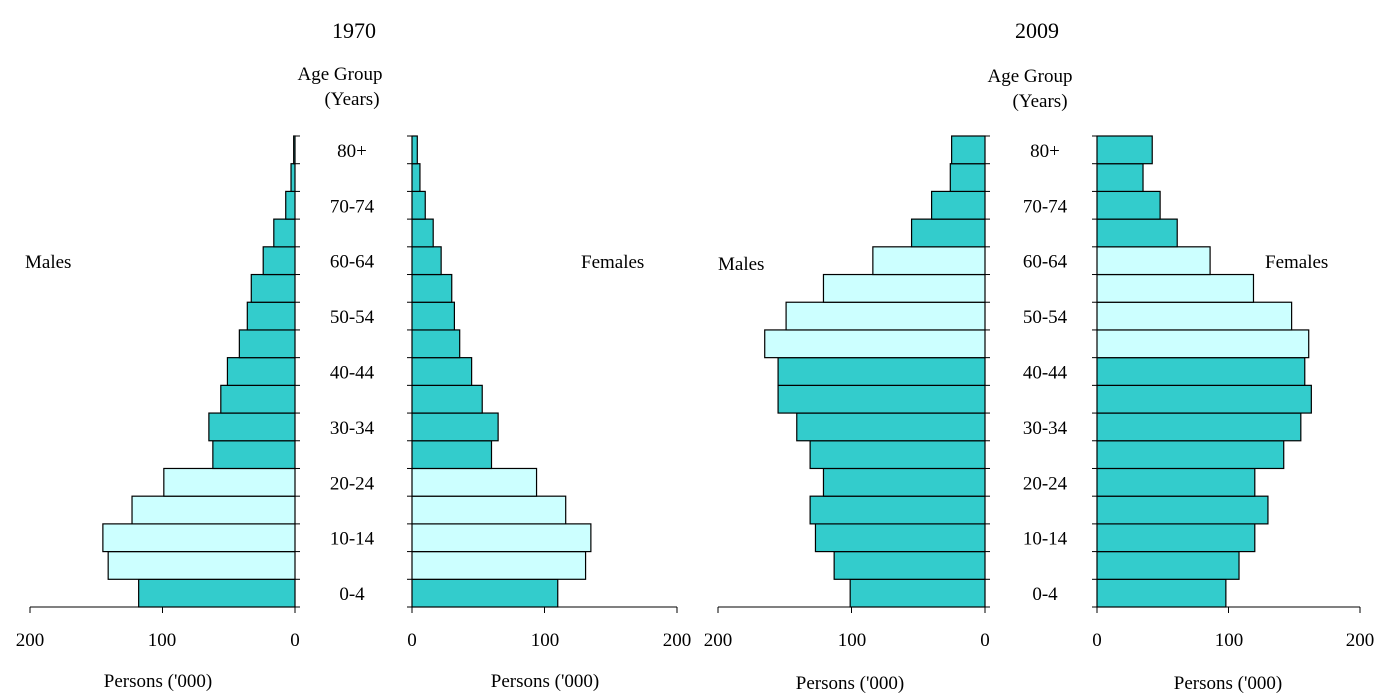  Describe the element at coordinates (352, 483) in the screenshot. I see `age-group-label: 20-24` at that location.